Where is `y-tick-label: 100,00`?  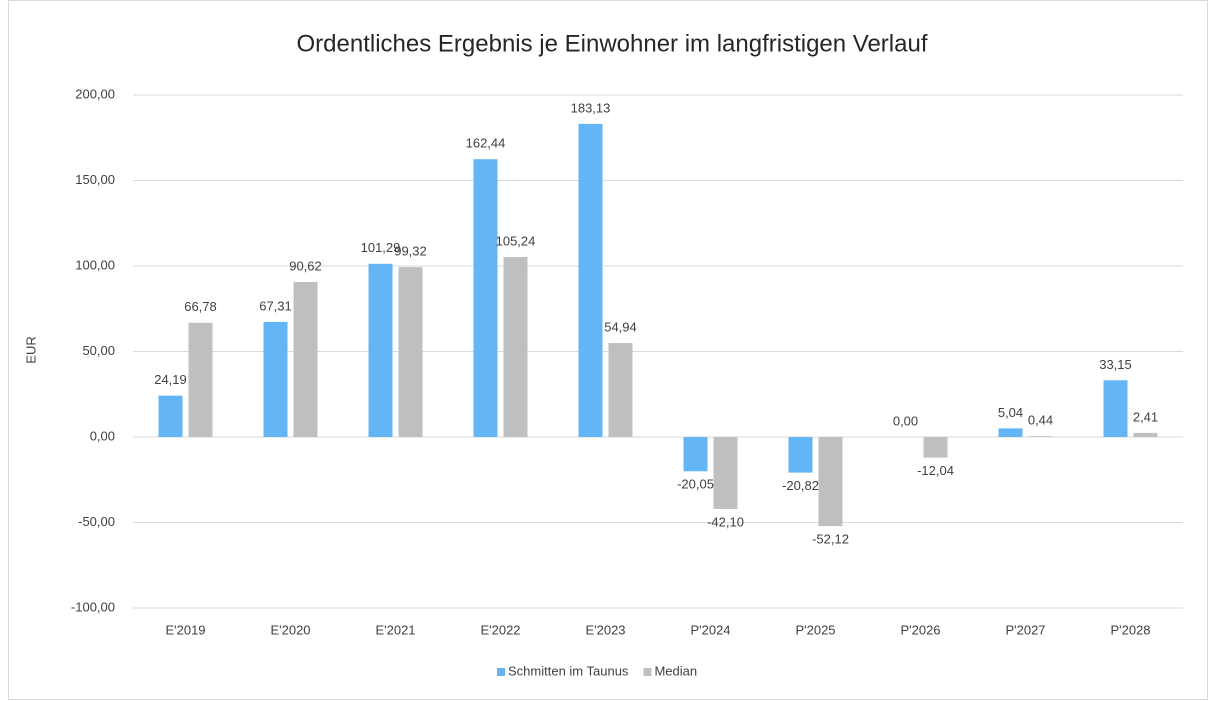
y-tick-label: 100,00 is located at coordinates (95, 264).